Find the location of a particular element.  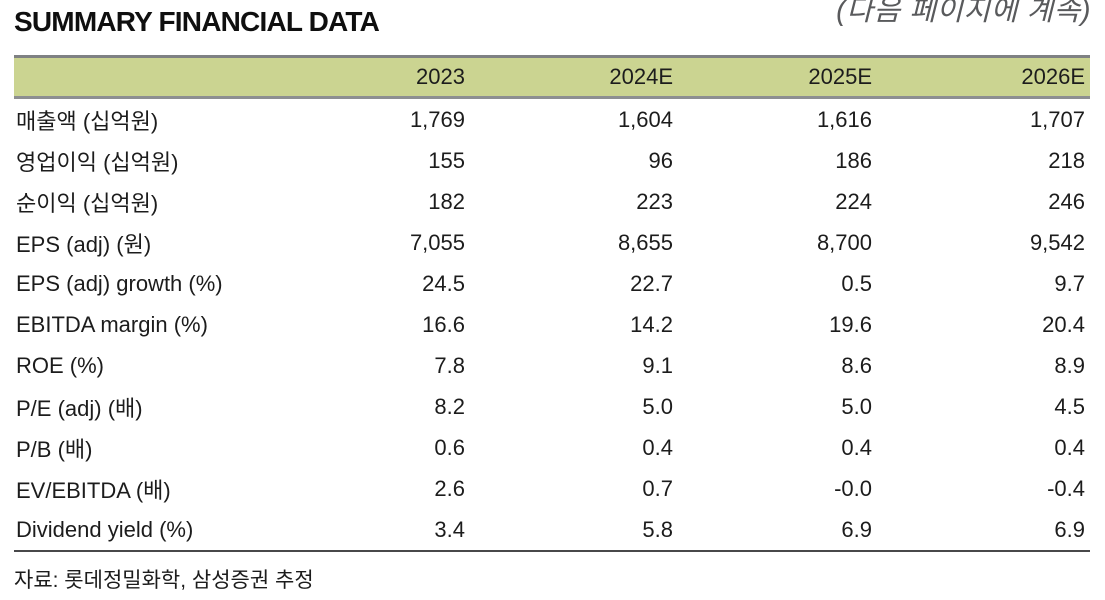

cell-value: 182 is located at coordinates (446, 201).